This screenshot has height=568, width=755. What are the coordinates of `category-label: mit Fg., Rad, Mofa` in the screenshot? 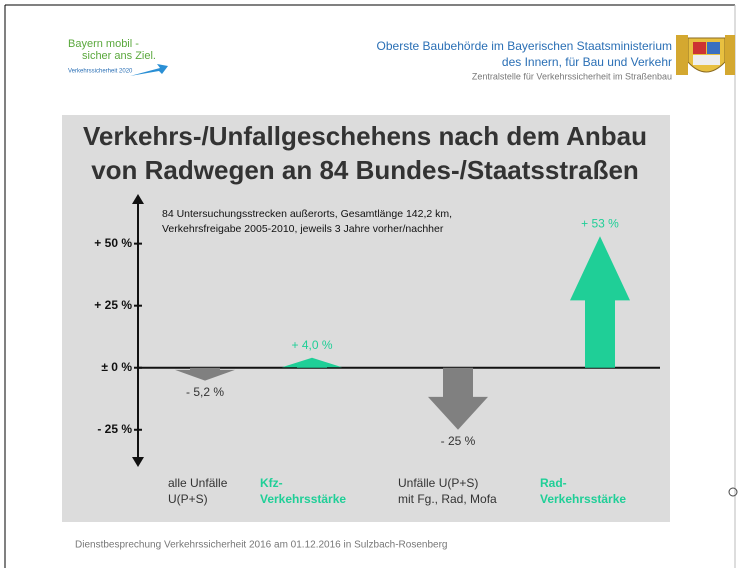 It's located at (447, 499).